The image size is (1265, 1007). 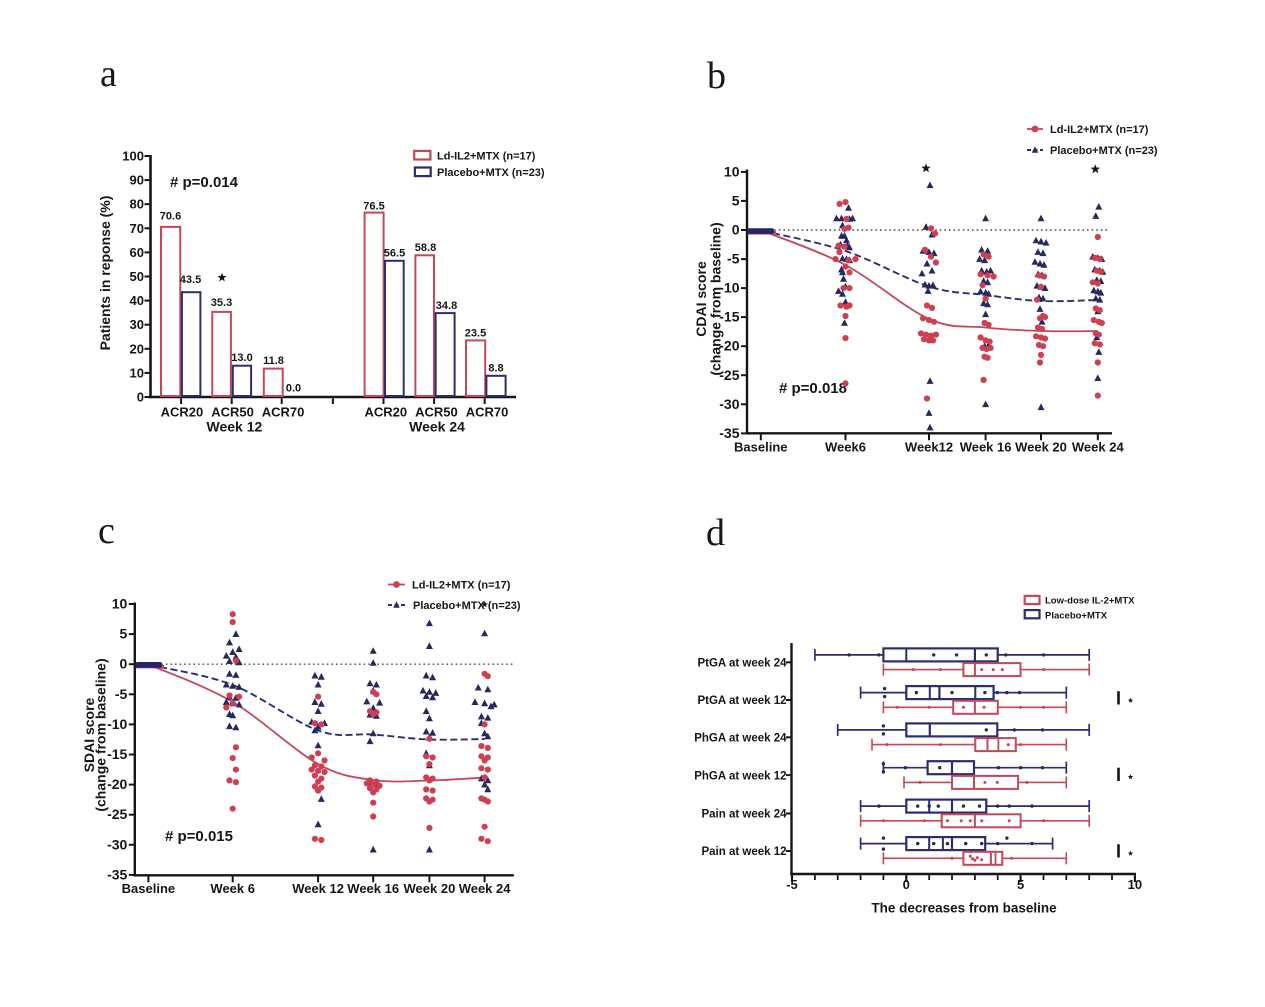 What do you see at coordinates (813, 388) in the screenshot?
I see `svg-text: # p=0.018` at bounding box center [813, 388].